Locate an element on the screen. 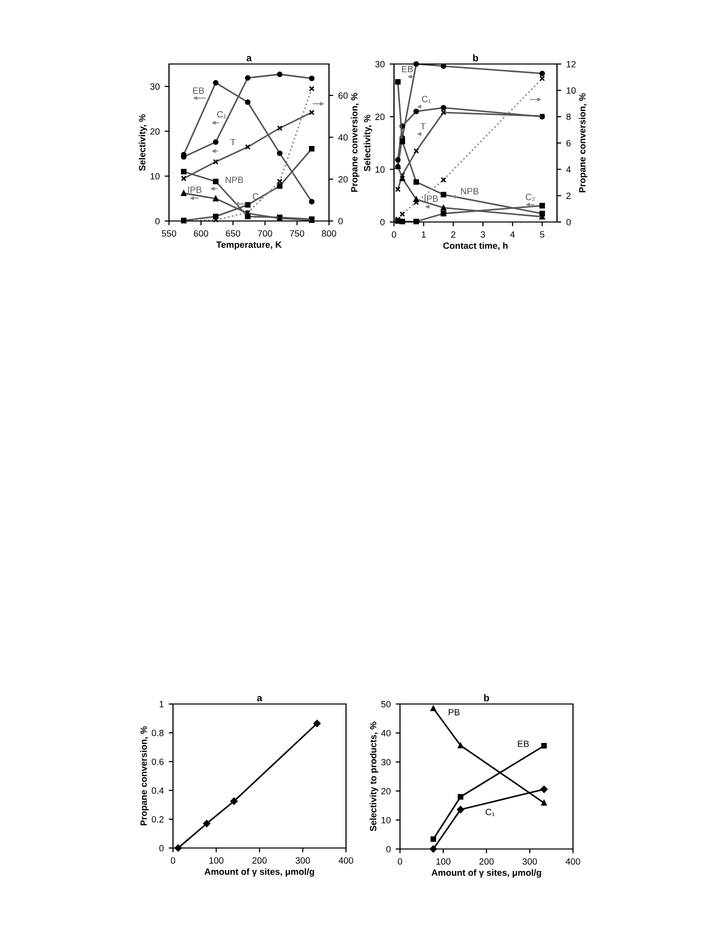 This screenshot has width=724, height=951. y2-tick-label: 20 is located at coordinates (343, 179).